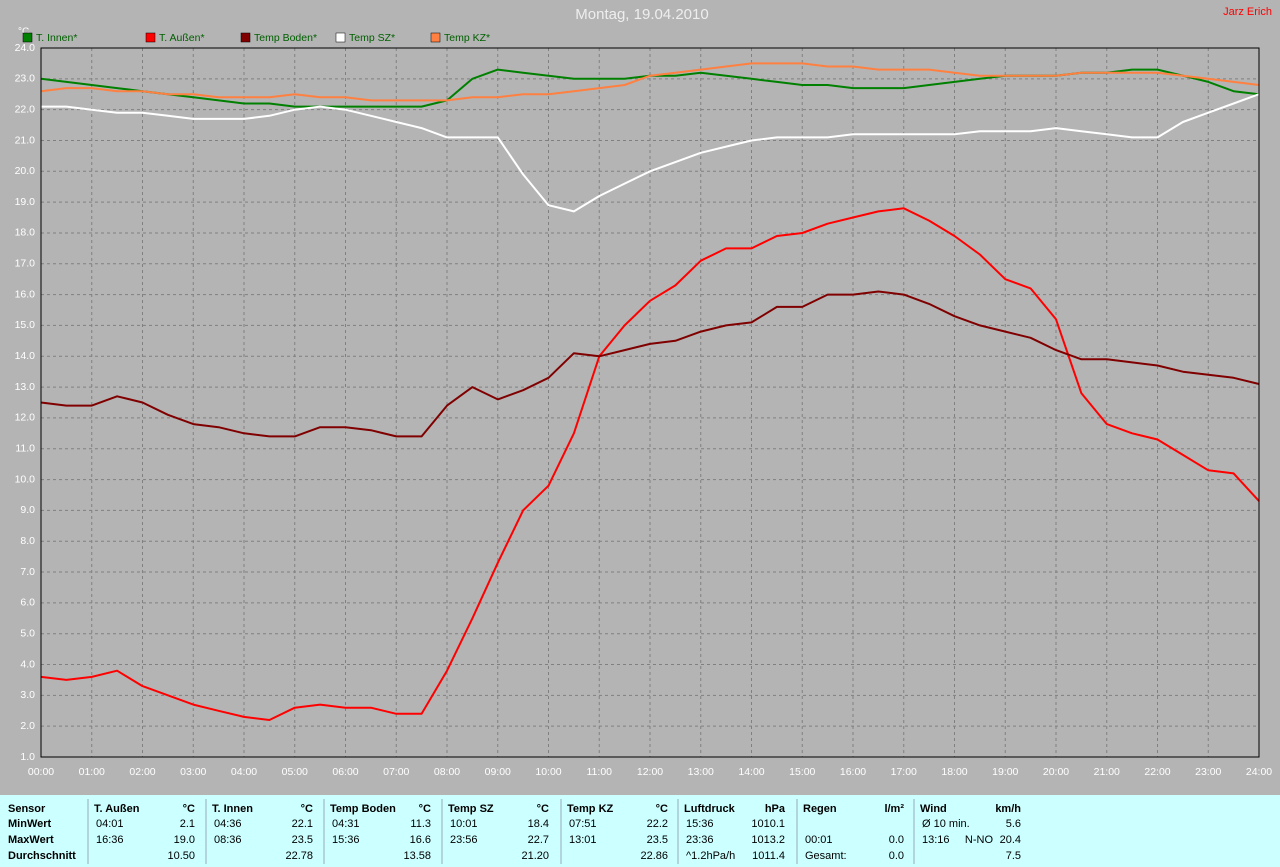 The height and width of the screenshot is (867, 1280). Describe the element at coordinates (700, 840) in the screenshot. I see `cell-label: 23:36` at that location.